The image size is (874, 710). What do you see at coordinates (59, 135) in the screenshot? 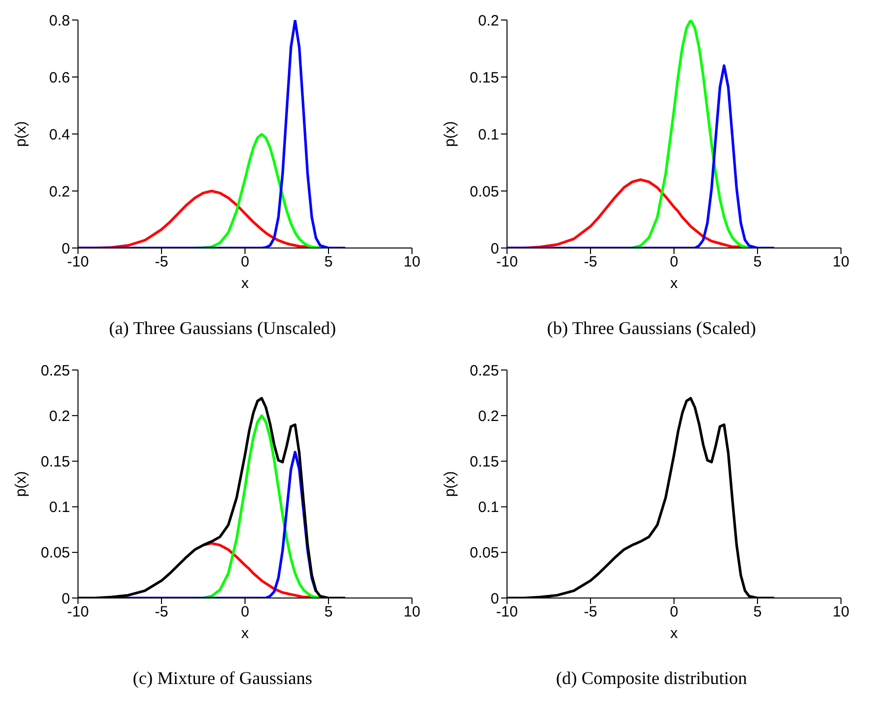
I see `y-tick-label: 0.4` at bounding box center [59, 135].